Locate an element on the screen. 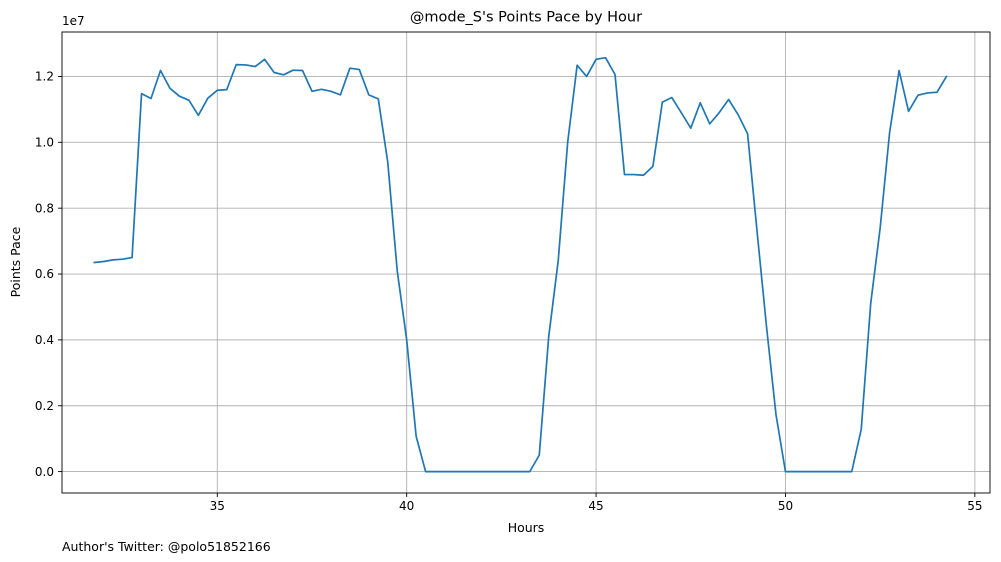  y-tick-label: 0.8 is located at coordinates (44, 208).